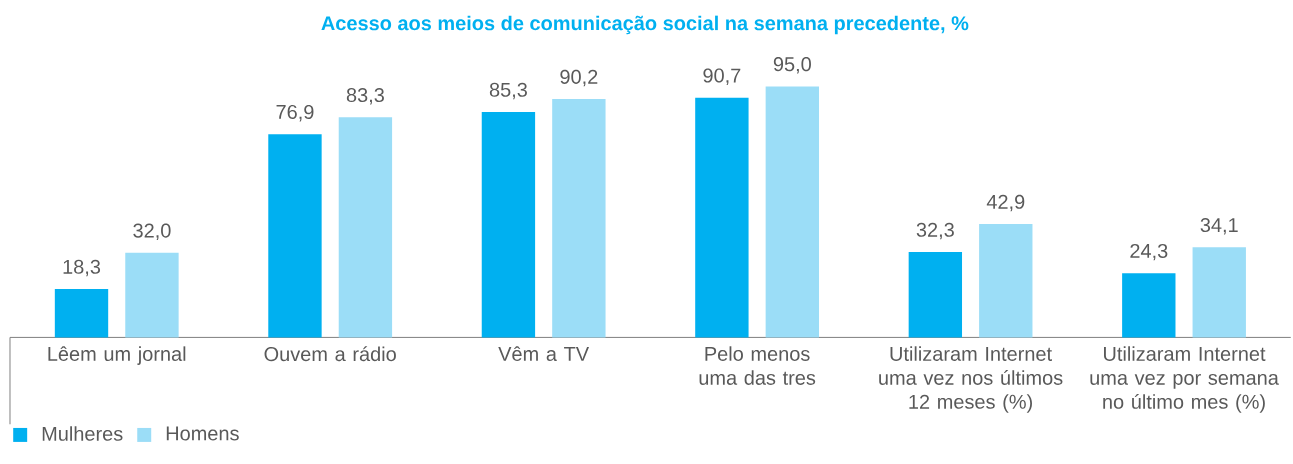  Describe the element at coordinates (1219, 226) in the screenshot. I see `data-label: 34,1` at that location.